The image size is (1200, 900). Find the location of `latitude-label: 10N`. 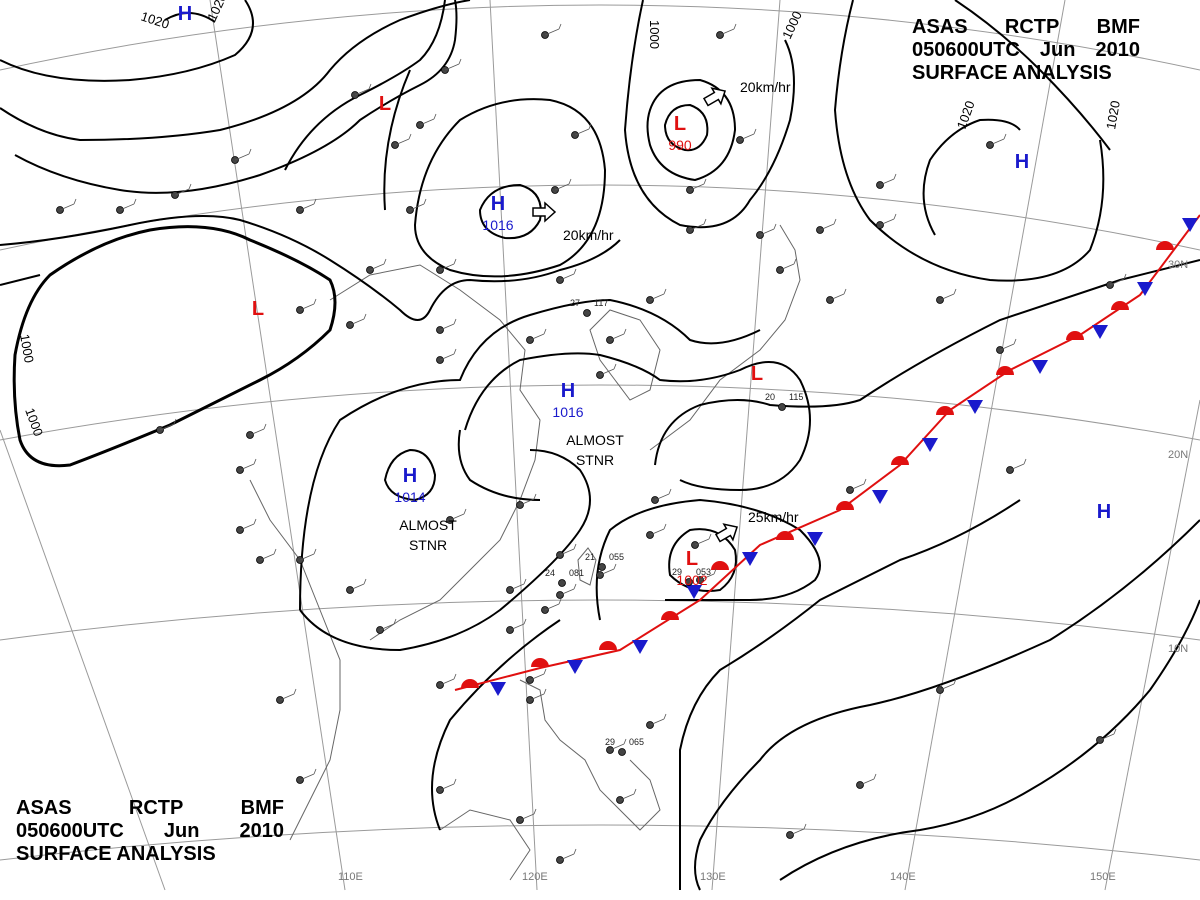

latitude-label: 10N is located at coordinates (1178, 649).